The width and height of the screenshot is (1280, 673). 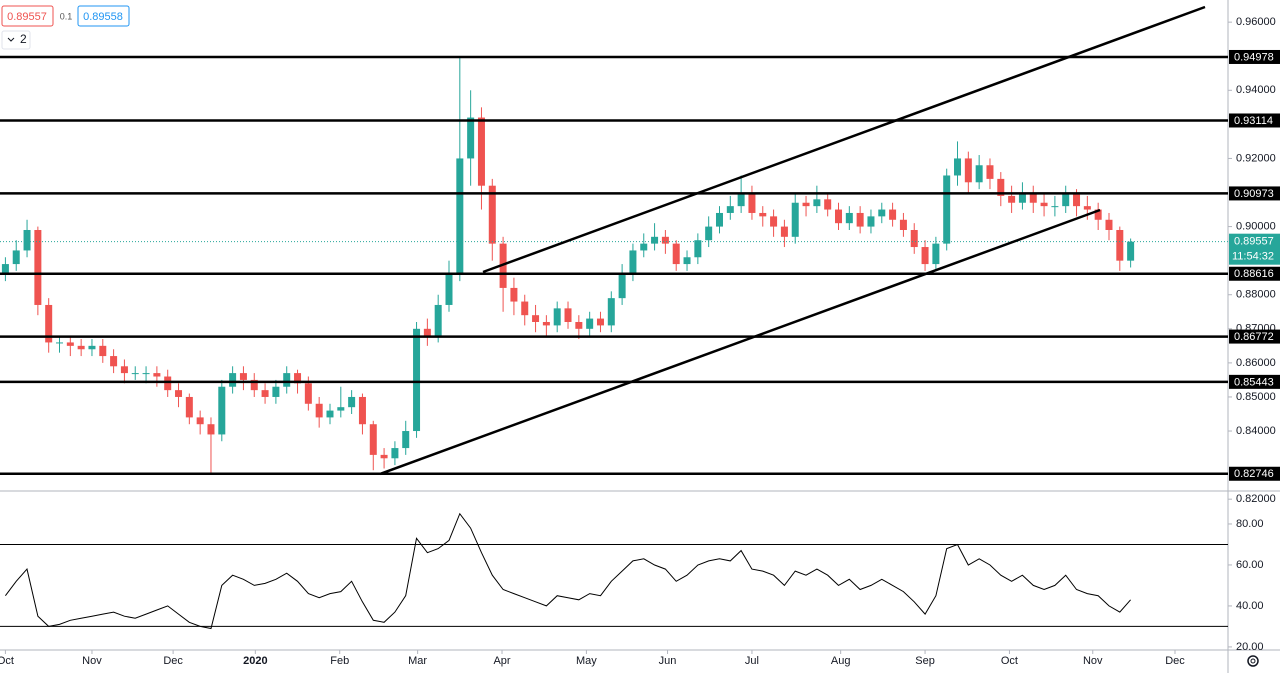 I want to click on settings-icon, so click(x=1253, y=661).